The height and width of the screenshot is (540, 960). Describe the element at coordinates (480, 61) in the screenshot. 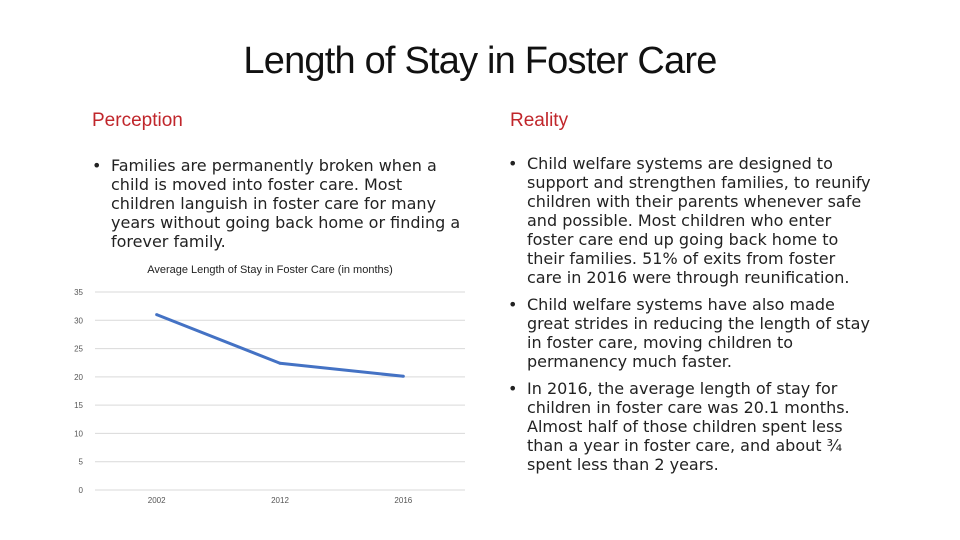

I see `slide-title: Length of Stay in Foster Care` at that location.